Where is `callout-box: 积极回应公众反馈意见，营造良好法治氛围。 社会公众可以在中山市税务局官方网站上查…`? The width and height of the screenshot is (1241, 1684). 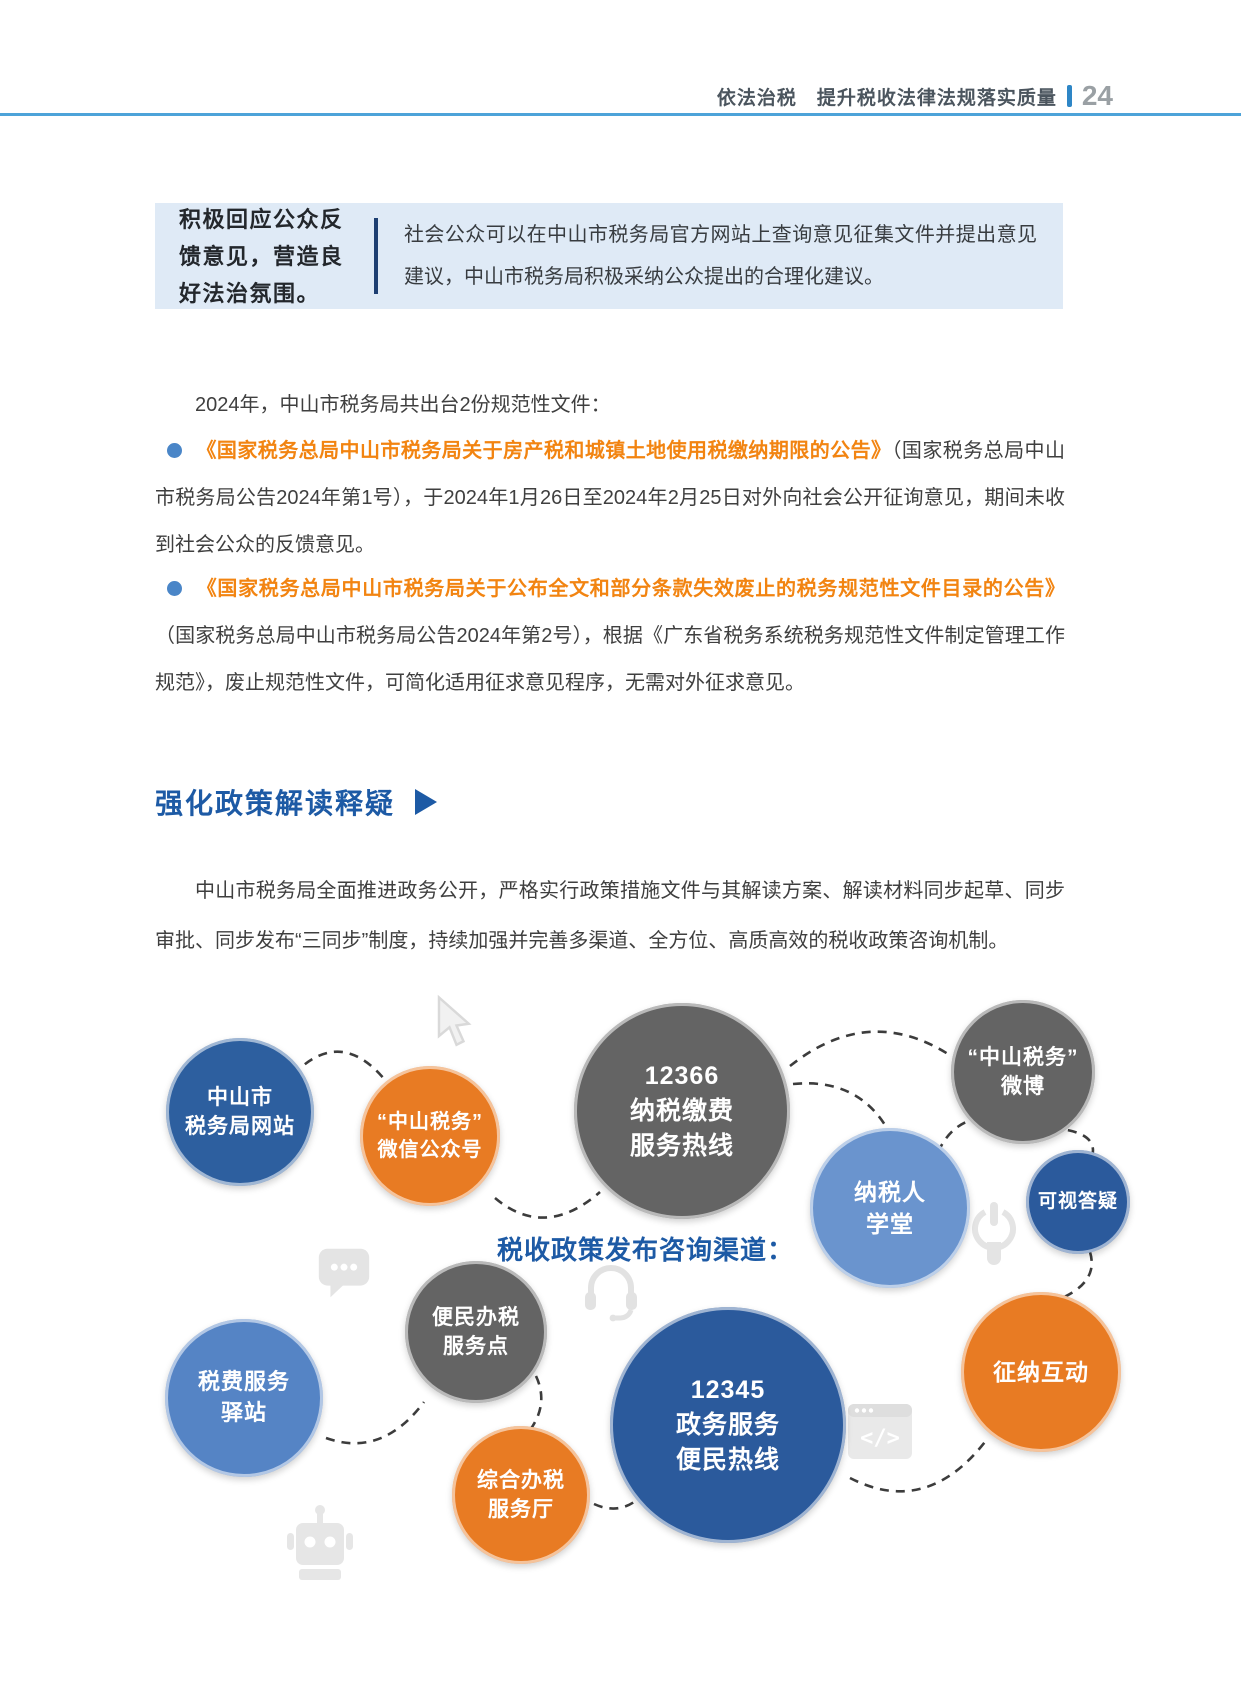
callout-box: 积极回应公众反馈意见，营造良好法治氛围。 社会公众可以在中山市税务局官方网站上查… is located at coordinates (609, 256).